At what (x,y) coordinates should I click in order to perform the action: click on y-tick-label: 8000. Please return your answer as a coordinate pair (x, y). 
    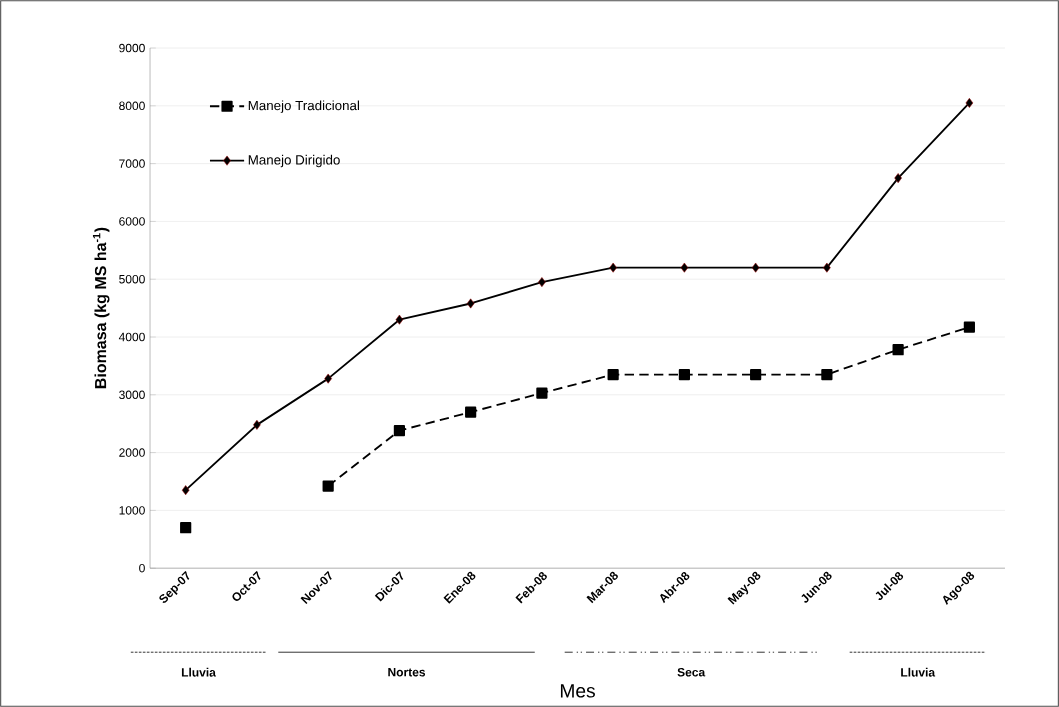
    Looking at the image, I should click on (132, 106).